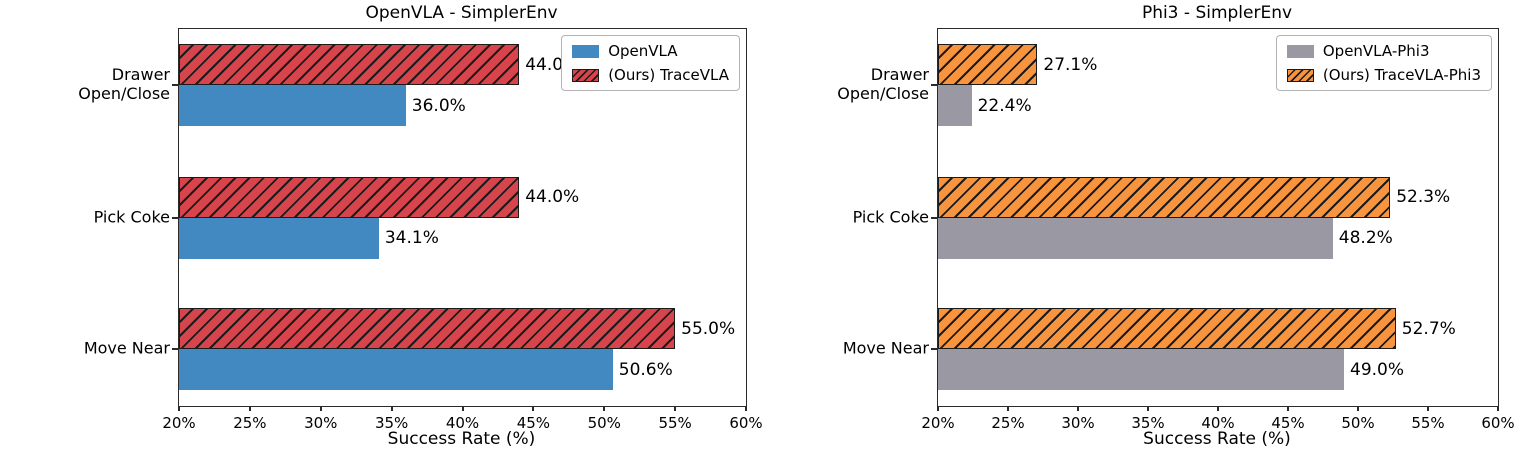 The width and height of the screenshot is (1522, 457). What do you see at coordinates (1401, 75) in the screenshot?
I see `legend-label: (Ours) TraceVLA-Phi3` at bounding box center [1401, 75].